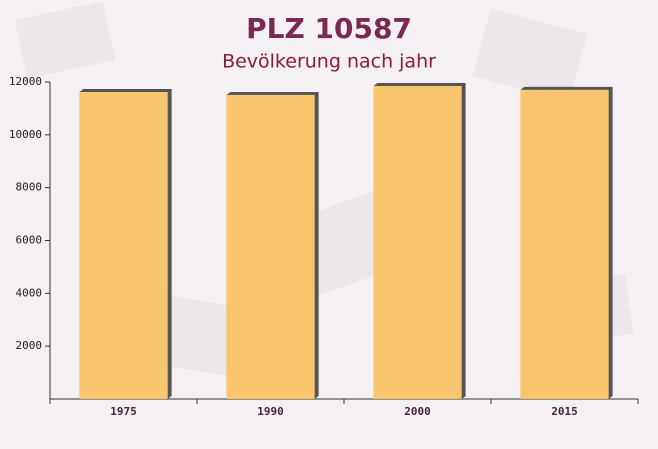 The width and height of the screenshot is (658, 449). What do you see at coordinates (29, 240) in the screenshot?
I see `y-tick-label: 6000` at bounding box center [29, 240].